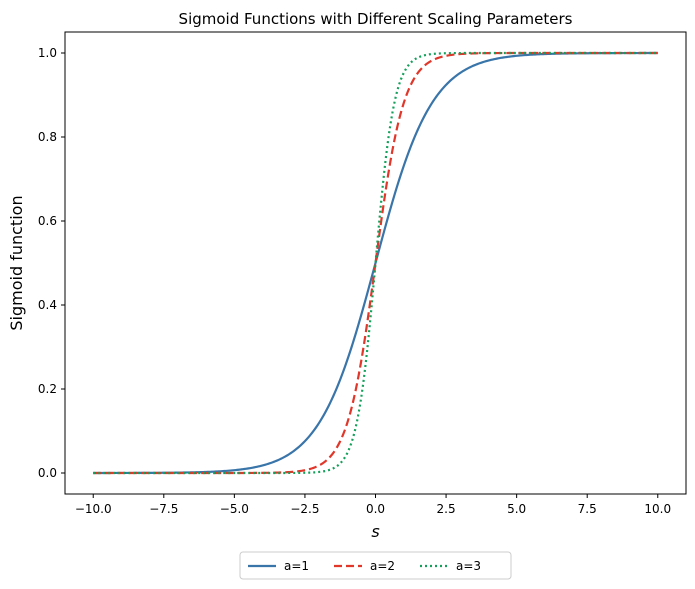  What do you see at coordinates (468, 566) in the screenshot?
I see `legend-label-3: a=3` at bounding box center [468, 566].